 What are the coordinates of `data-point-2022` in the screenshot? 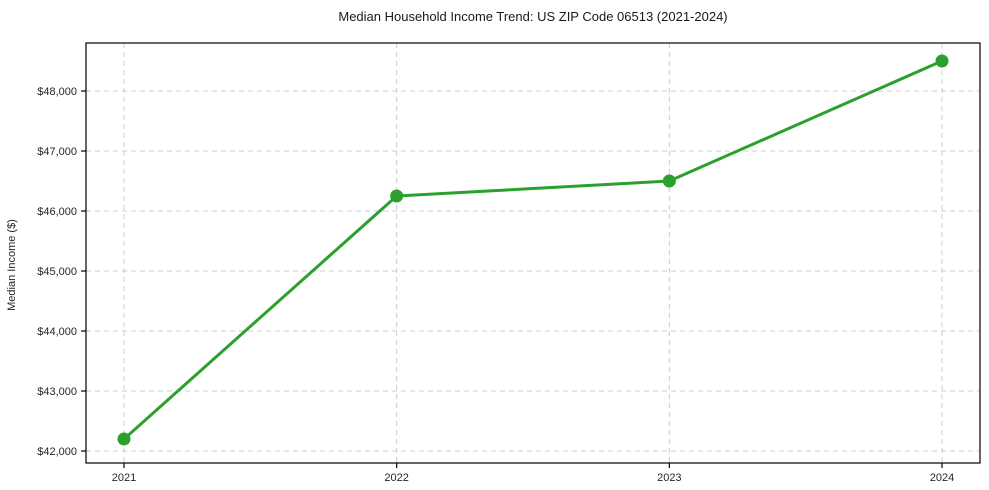 It's located at (397, 196).